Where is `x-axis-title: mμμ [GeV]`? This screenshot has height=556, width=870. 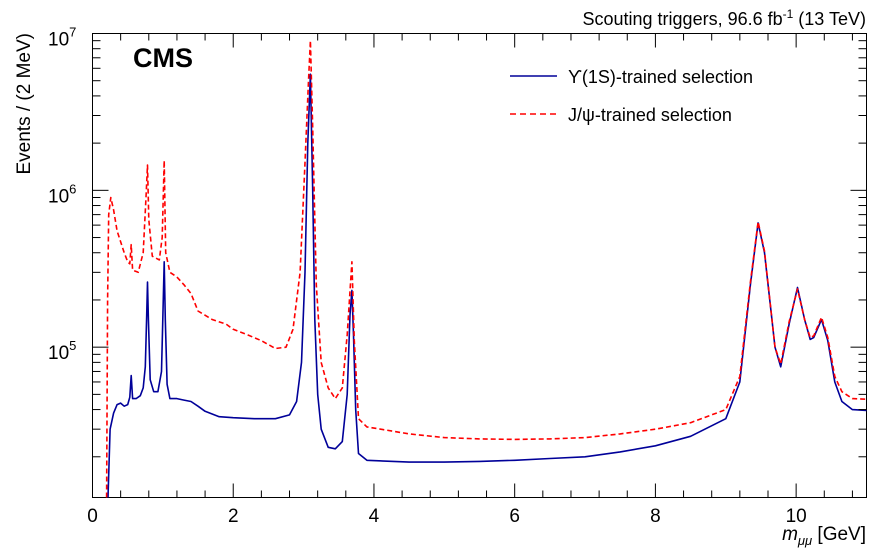
x-axis-title: mμμ [GeV] is located at coordinates (824, 536).